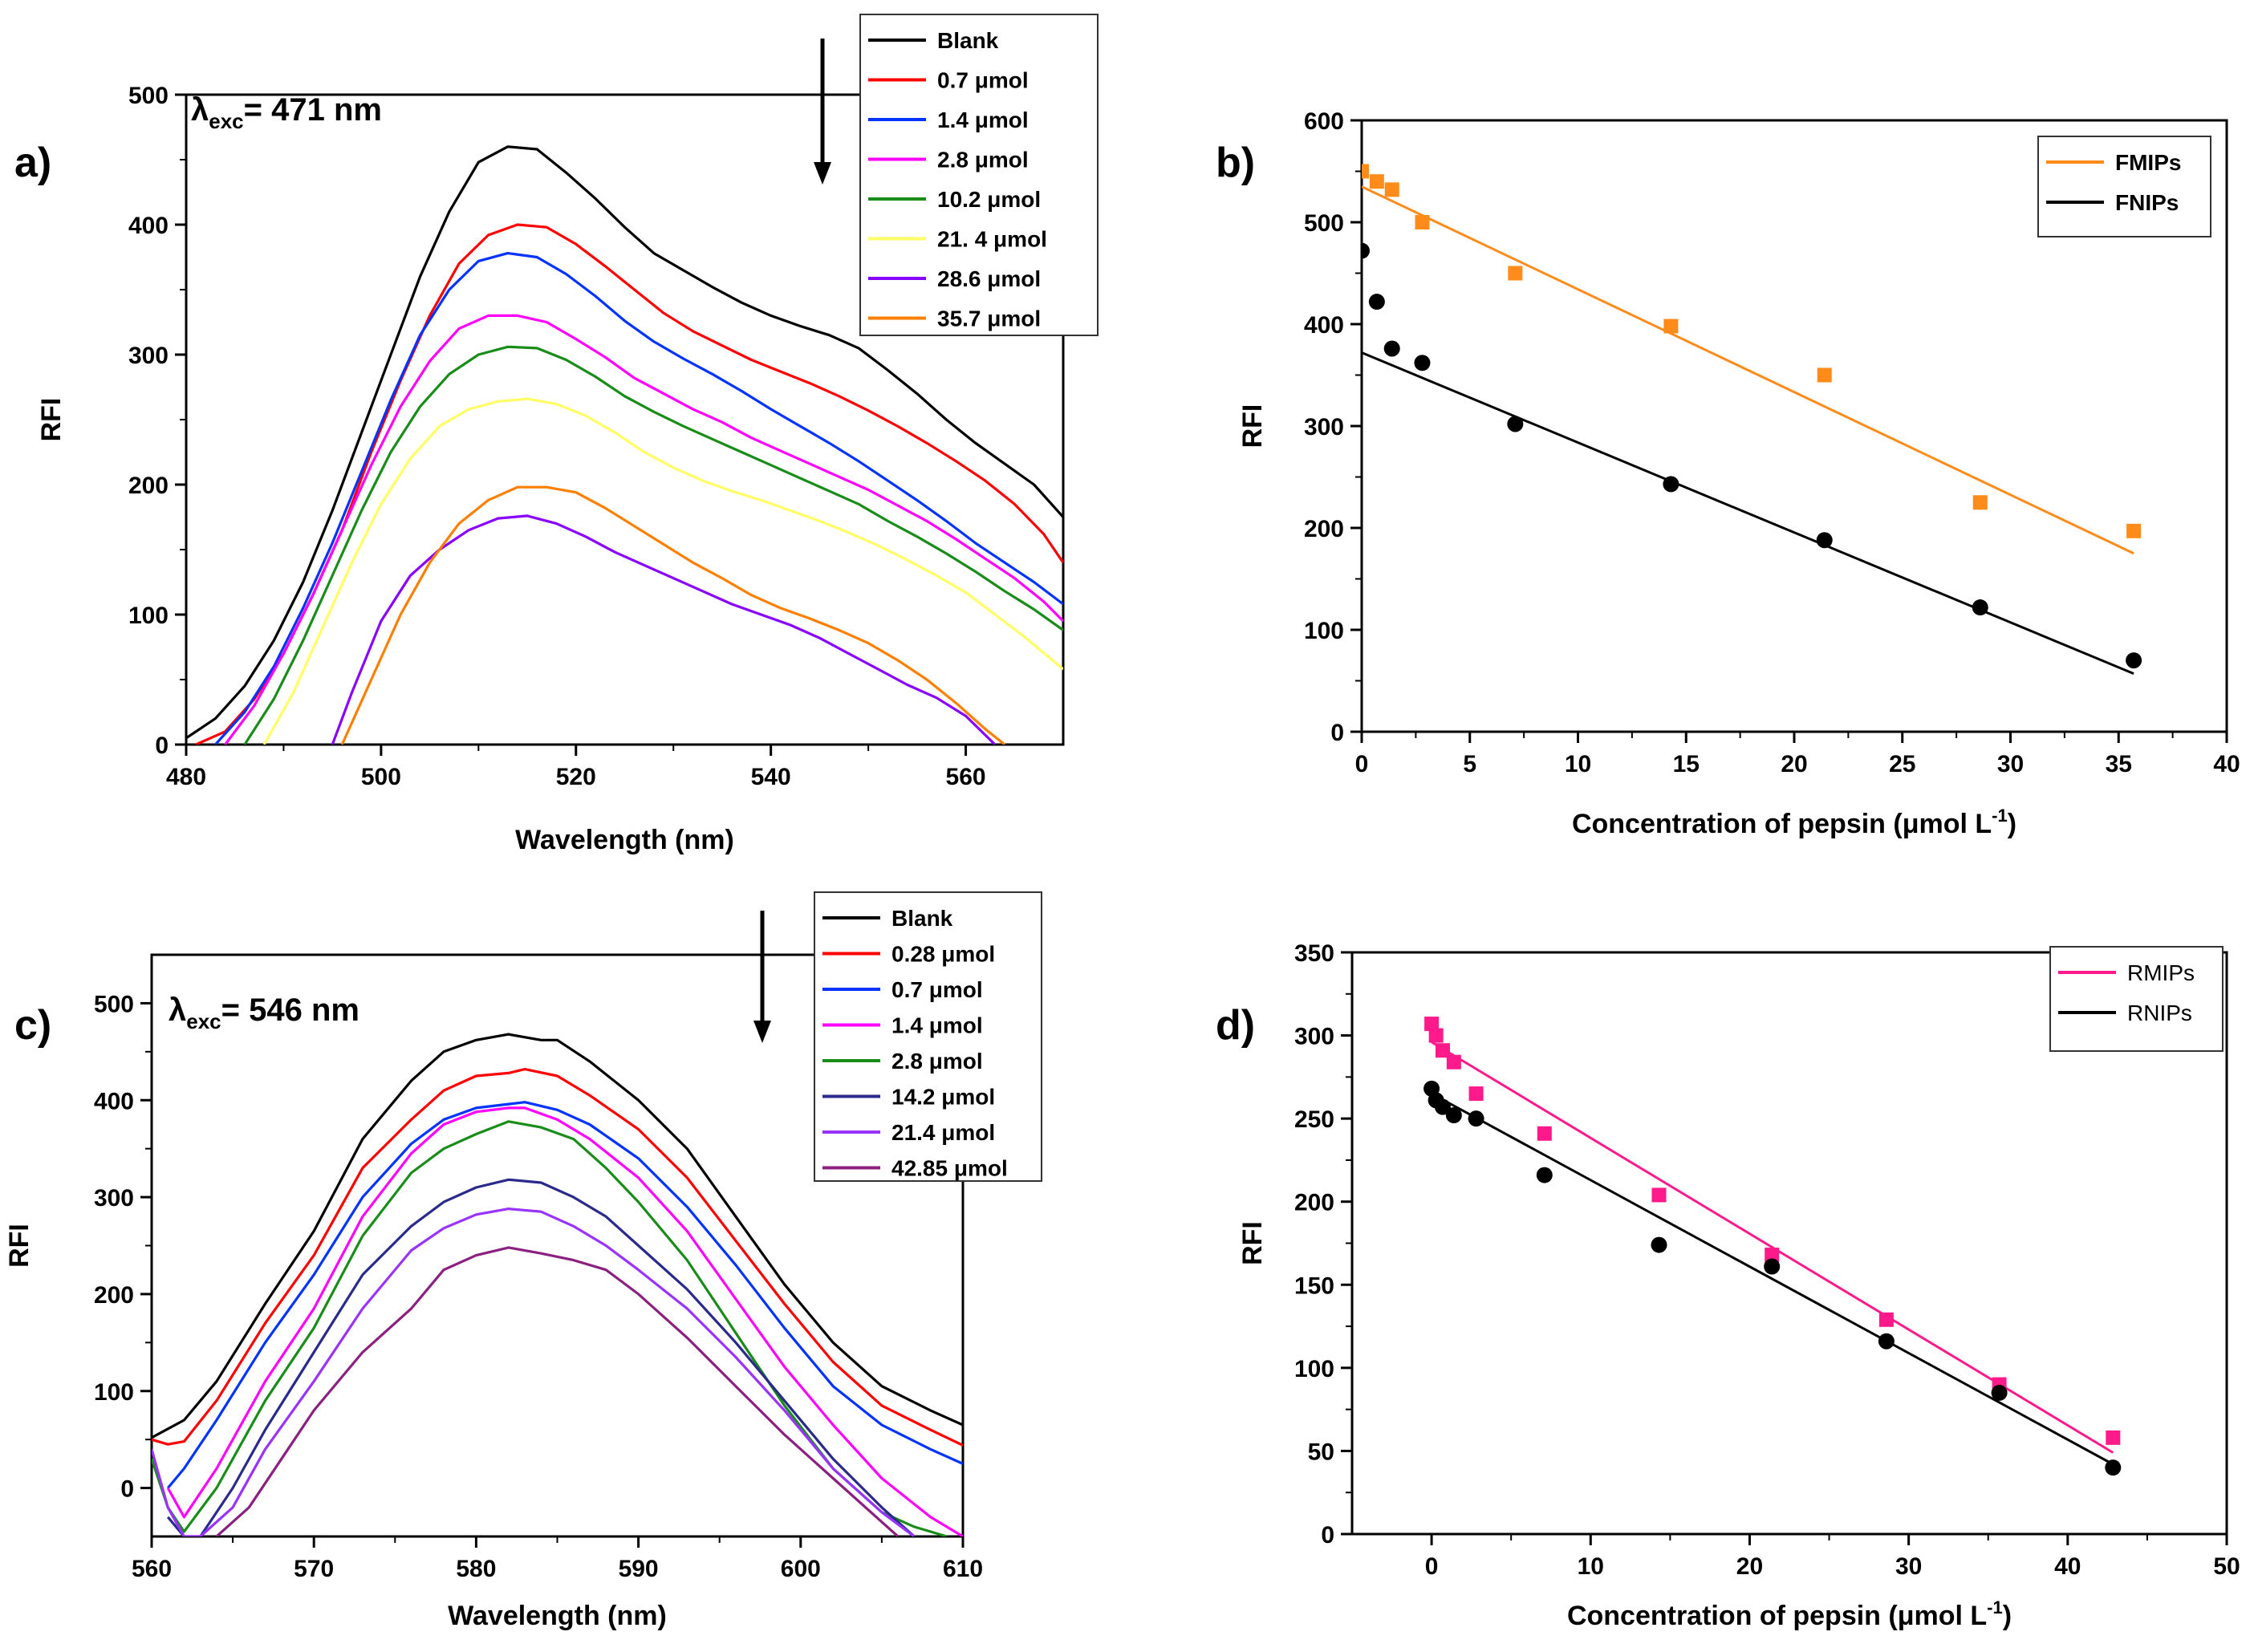  What do you see at coordinates (1469, 764) in the screenshot?
I see `x-tick-label: 5` at bounding box center [1469, 764].